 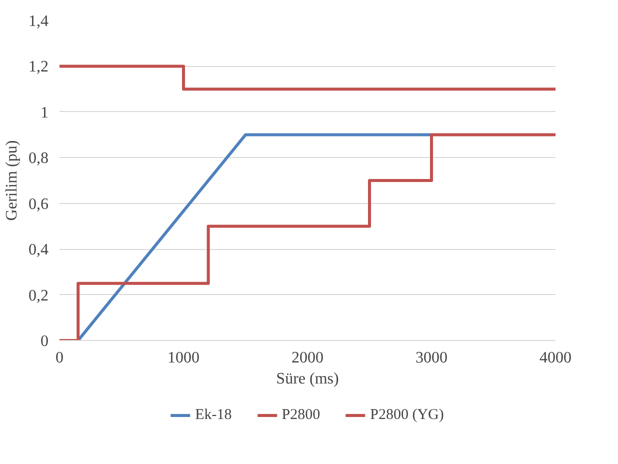 What do you see at coordinates (38, 204) in the screenshot?
I see `y-tick-label: 0,6` at bounding box center [38, 204].